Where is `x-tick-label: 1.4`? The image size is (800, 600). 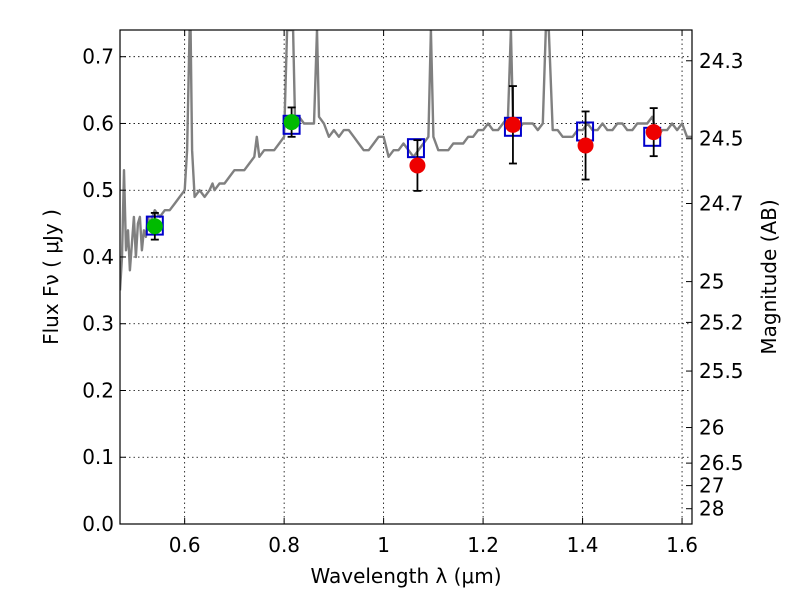
x-tick-label: 1.4 is located at coordinates (583, 545).